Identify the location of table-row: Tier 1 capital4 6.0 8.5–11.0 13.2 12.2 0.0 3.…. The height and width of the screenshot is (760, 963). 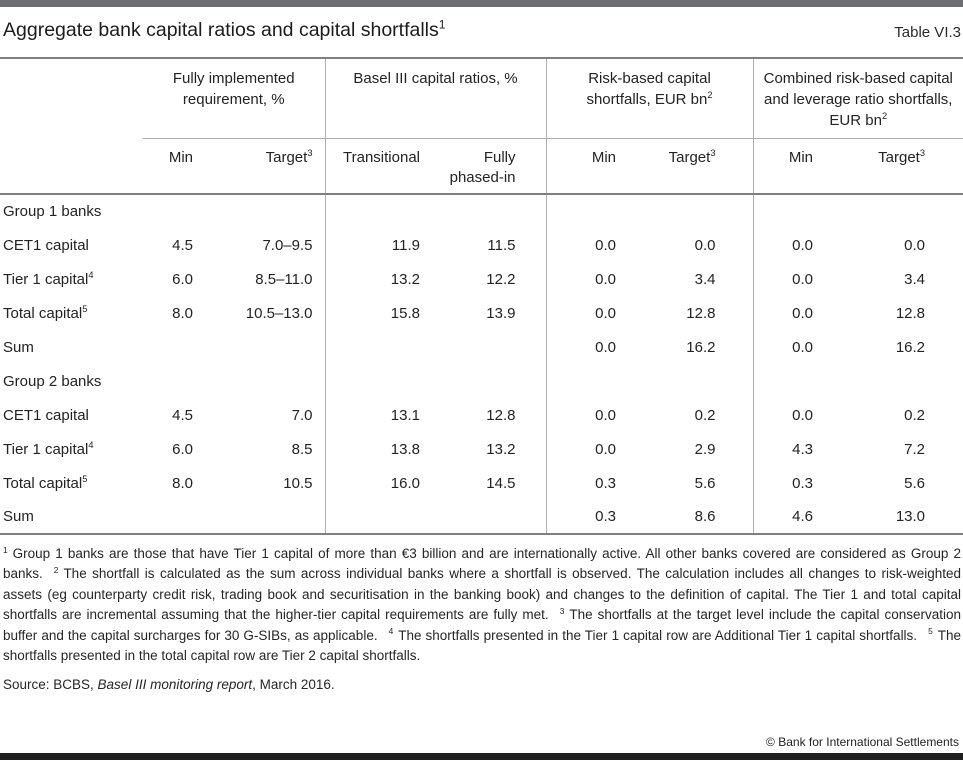
(481, 279).